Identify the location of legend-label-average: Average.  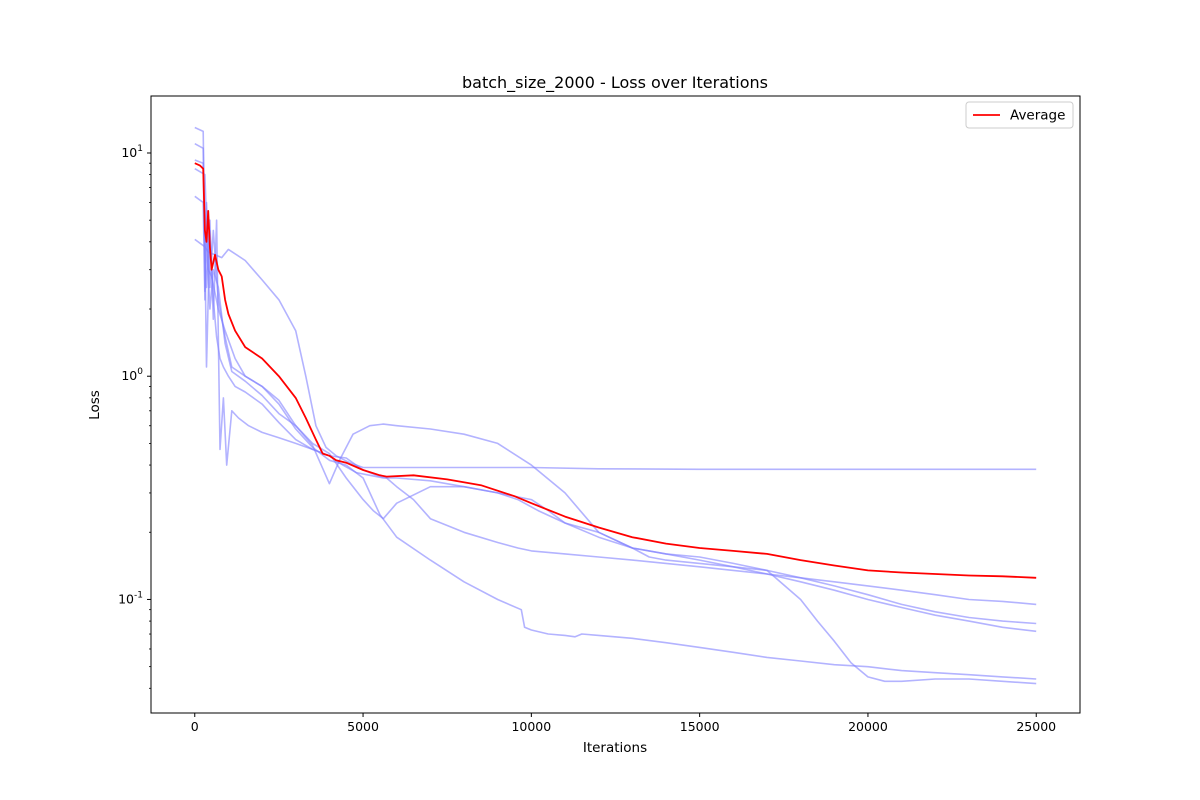
(1037, 116).